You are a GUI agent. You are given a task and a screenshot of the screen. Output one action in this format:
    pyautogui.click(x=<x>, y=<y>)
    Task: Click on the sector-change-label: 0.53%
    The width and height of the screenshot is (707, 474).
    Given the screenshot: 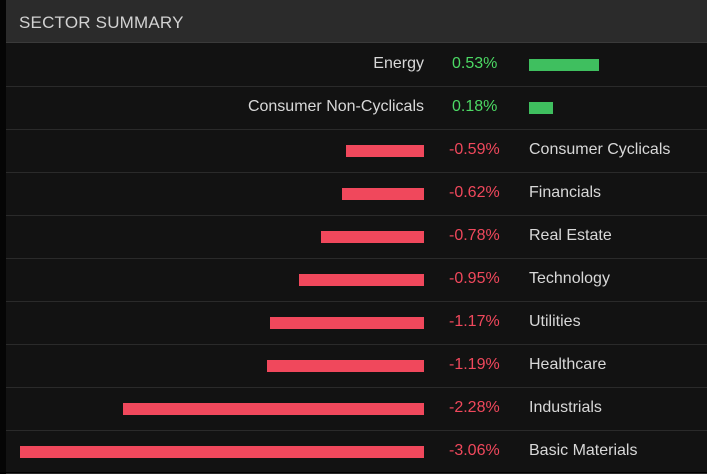 What is the action you would take?
    pyautogui.click(x=475, y=63)
    